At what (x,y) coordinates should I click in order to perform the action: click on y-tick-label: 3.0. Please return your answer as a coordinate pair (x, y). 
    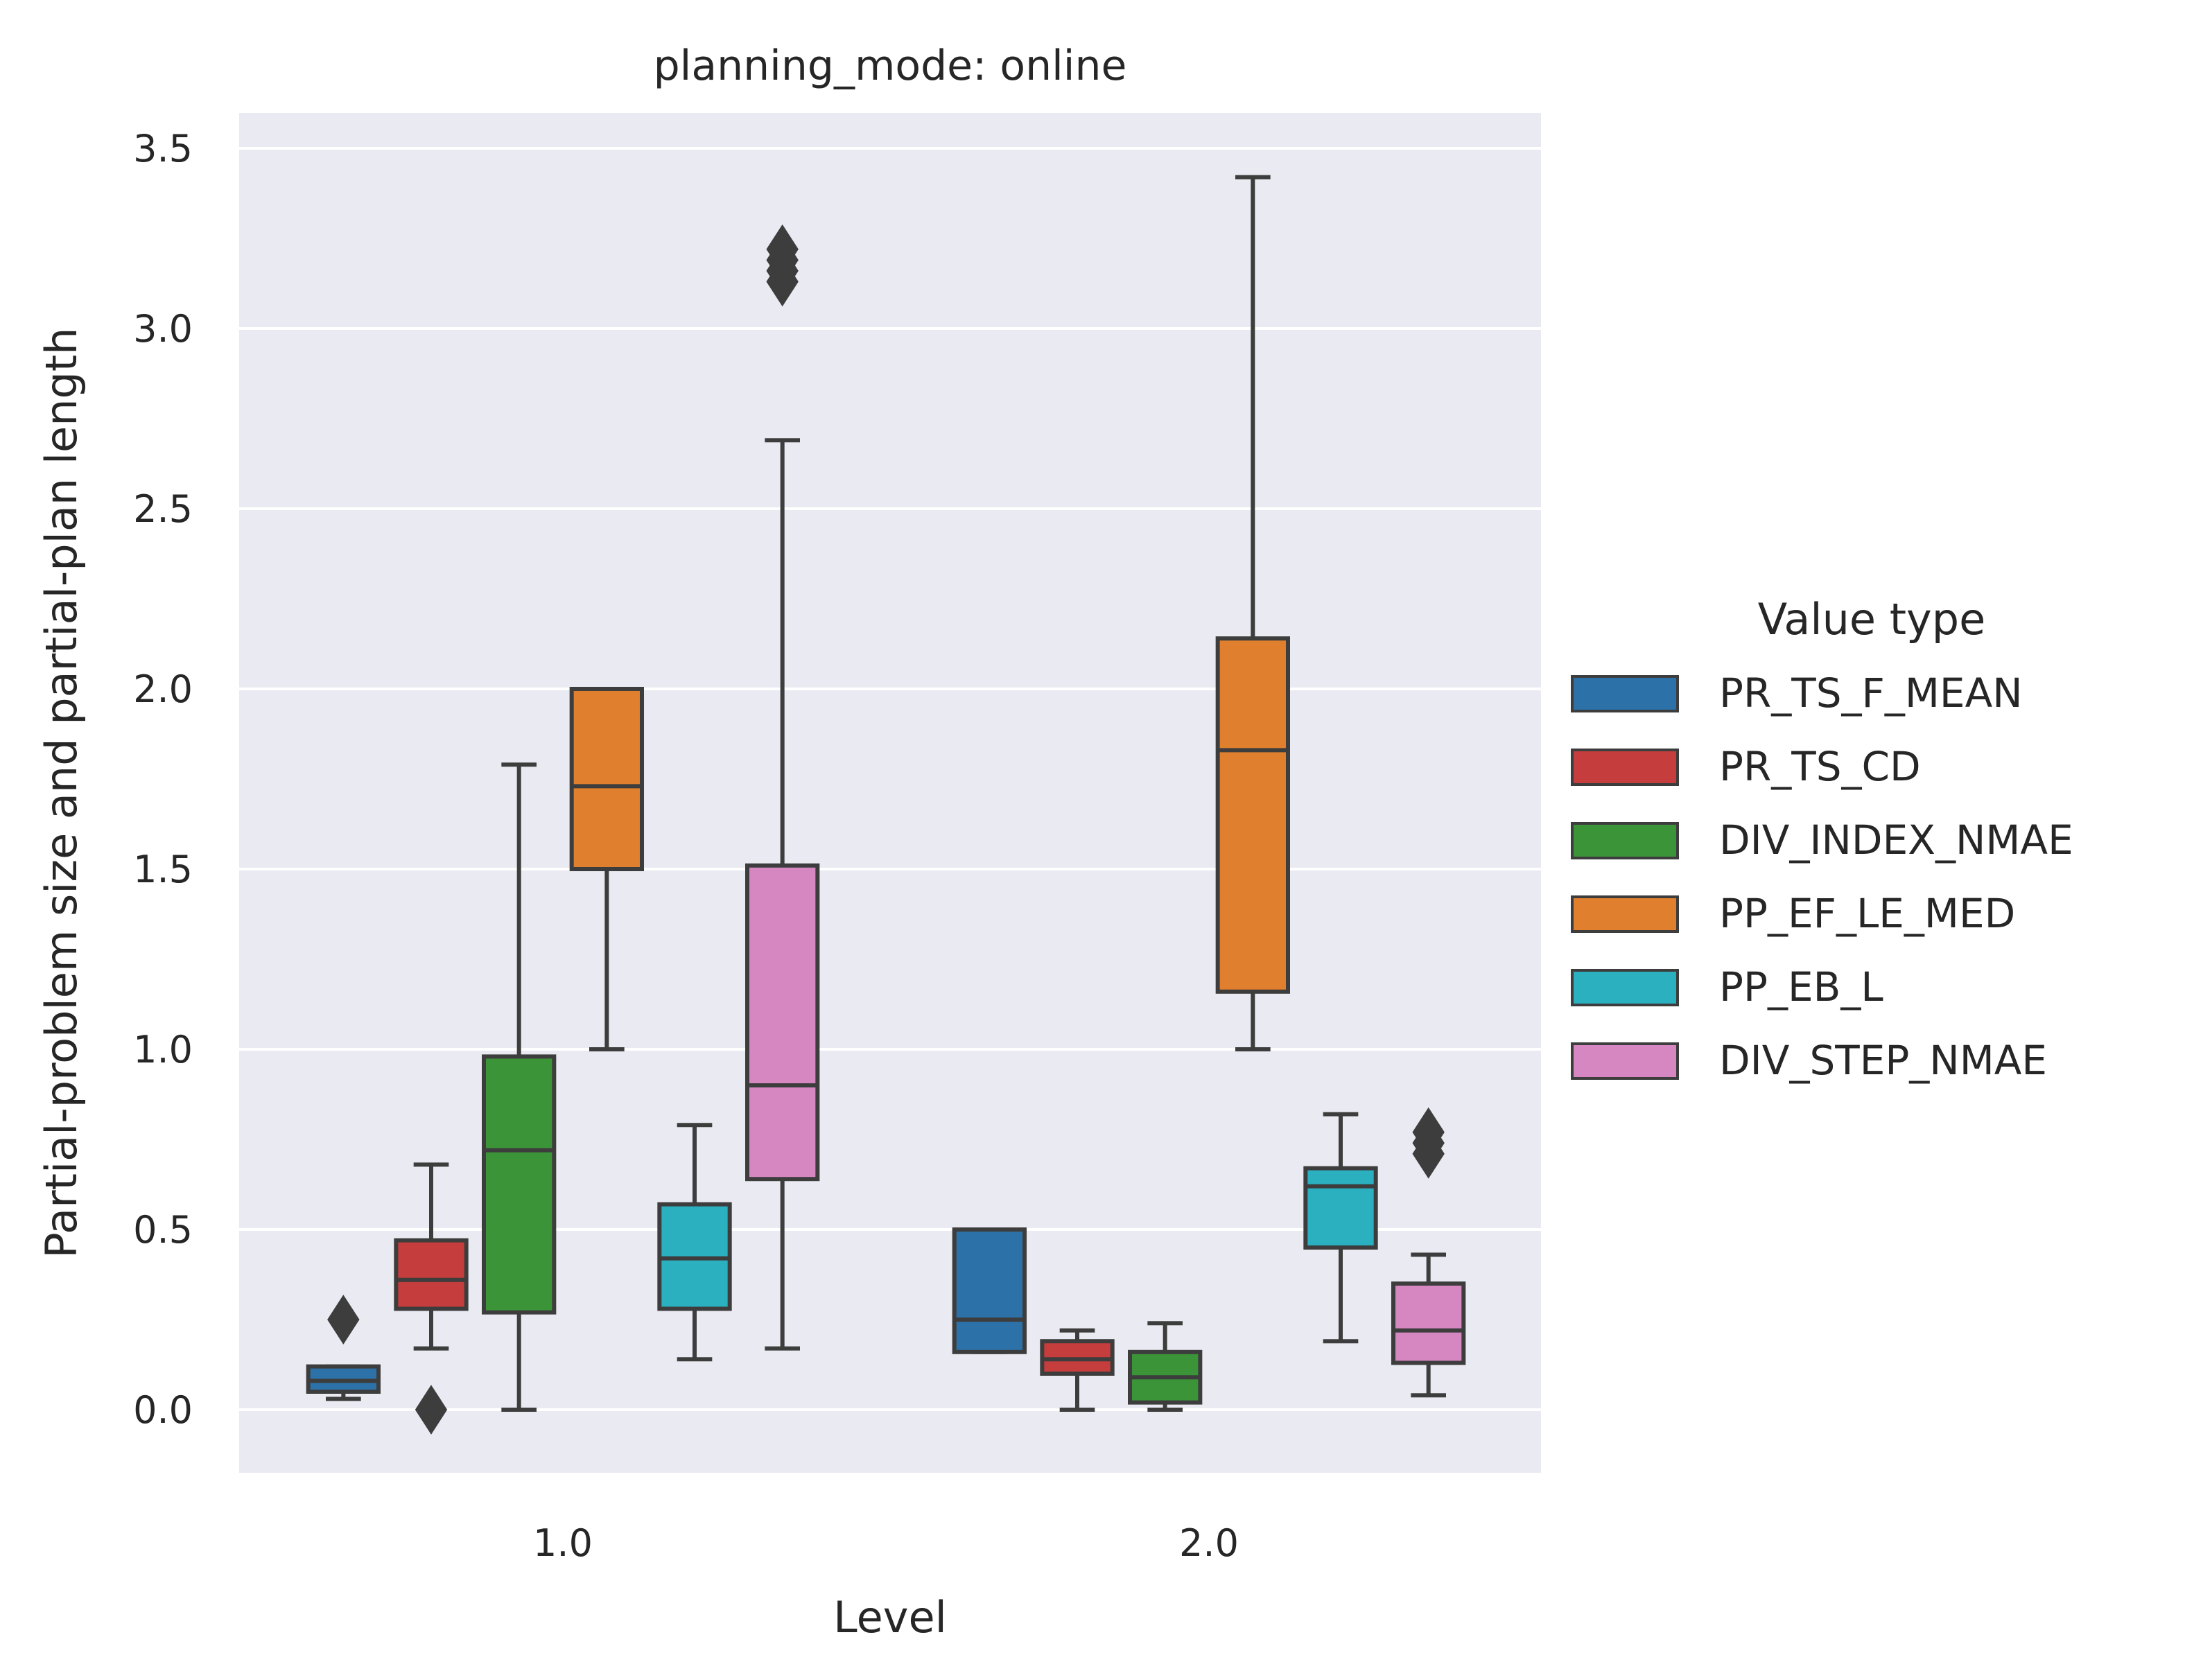
    Looking at the image, I should click on (163, 329).